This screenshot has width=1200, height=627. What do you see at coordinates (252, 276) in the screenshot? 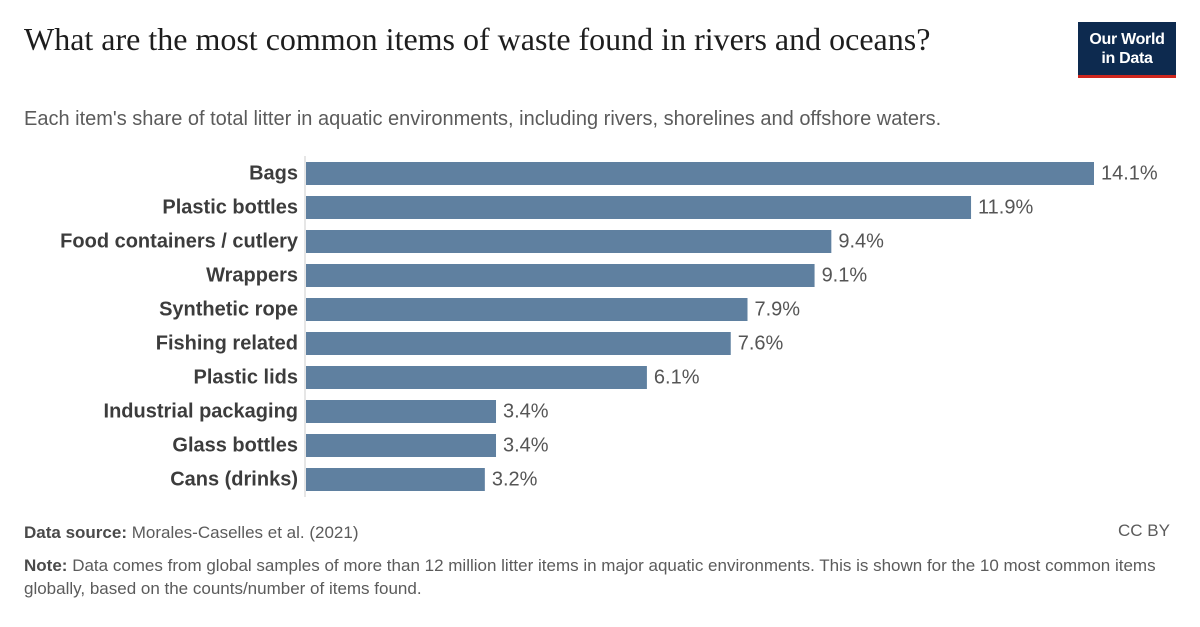
I see `category-label: Wrappers` at bounding box center [252, 276].